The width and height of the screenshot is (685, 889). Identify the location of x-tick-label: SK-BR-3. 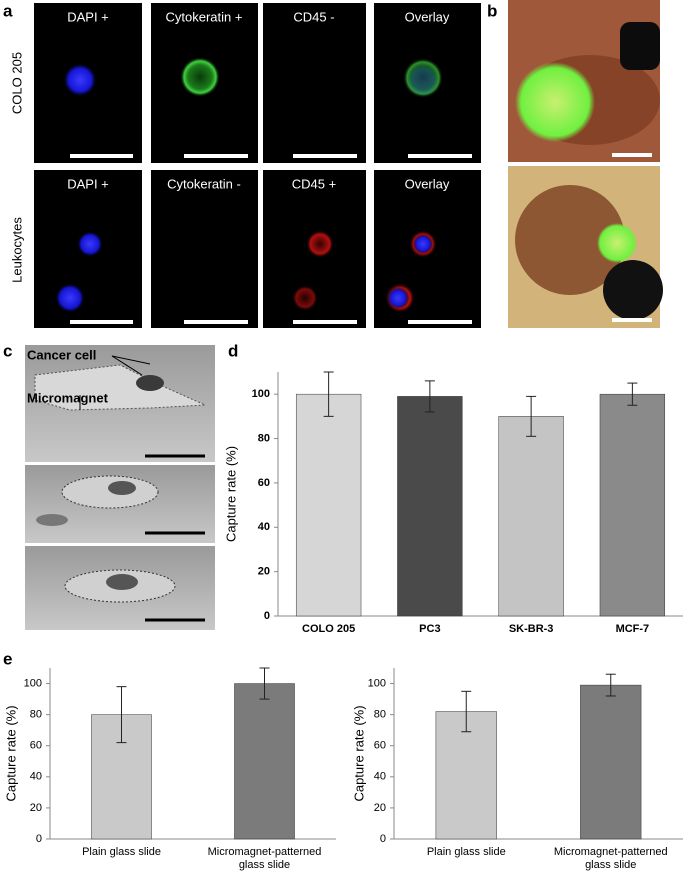
(531, 629).